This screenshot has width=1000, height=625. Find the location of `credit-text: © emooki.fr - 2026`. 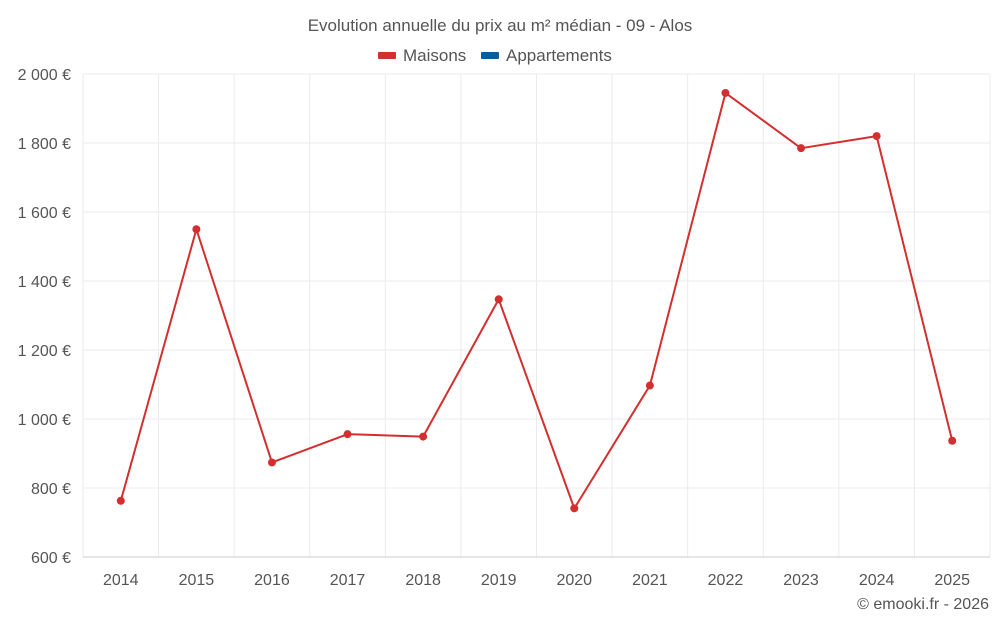

credit-text: © emooki.fr - 2026 is located at coordinates (923, 604).